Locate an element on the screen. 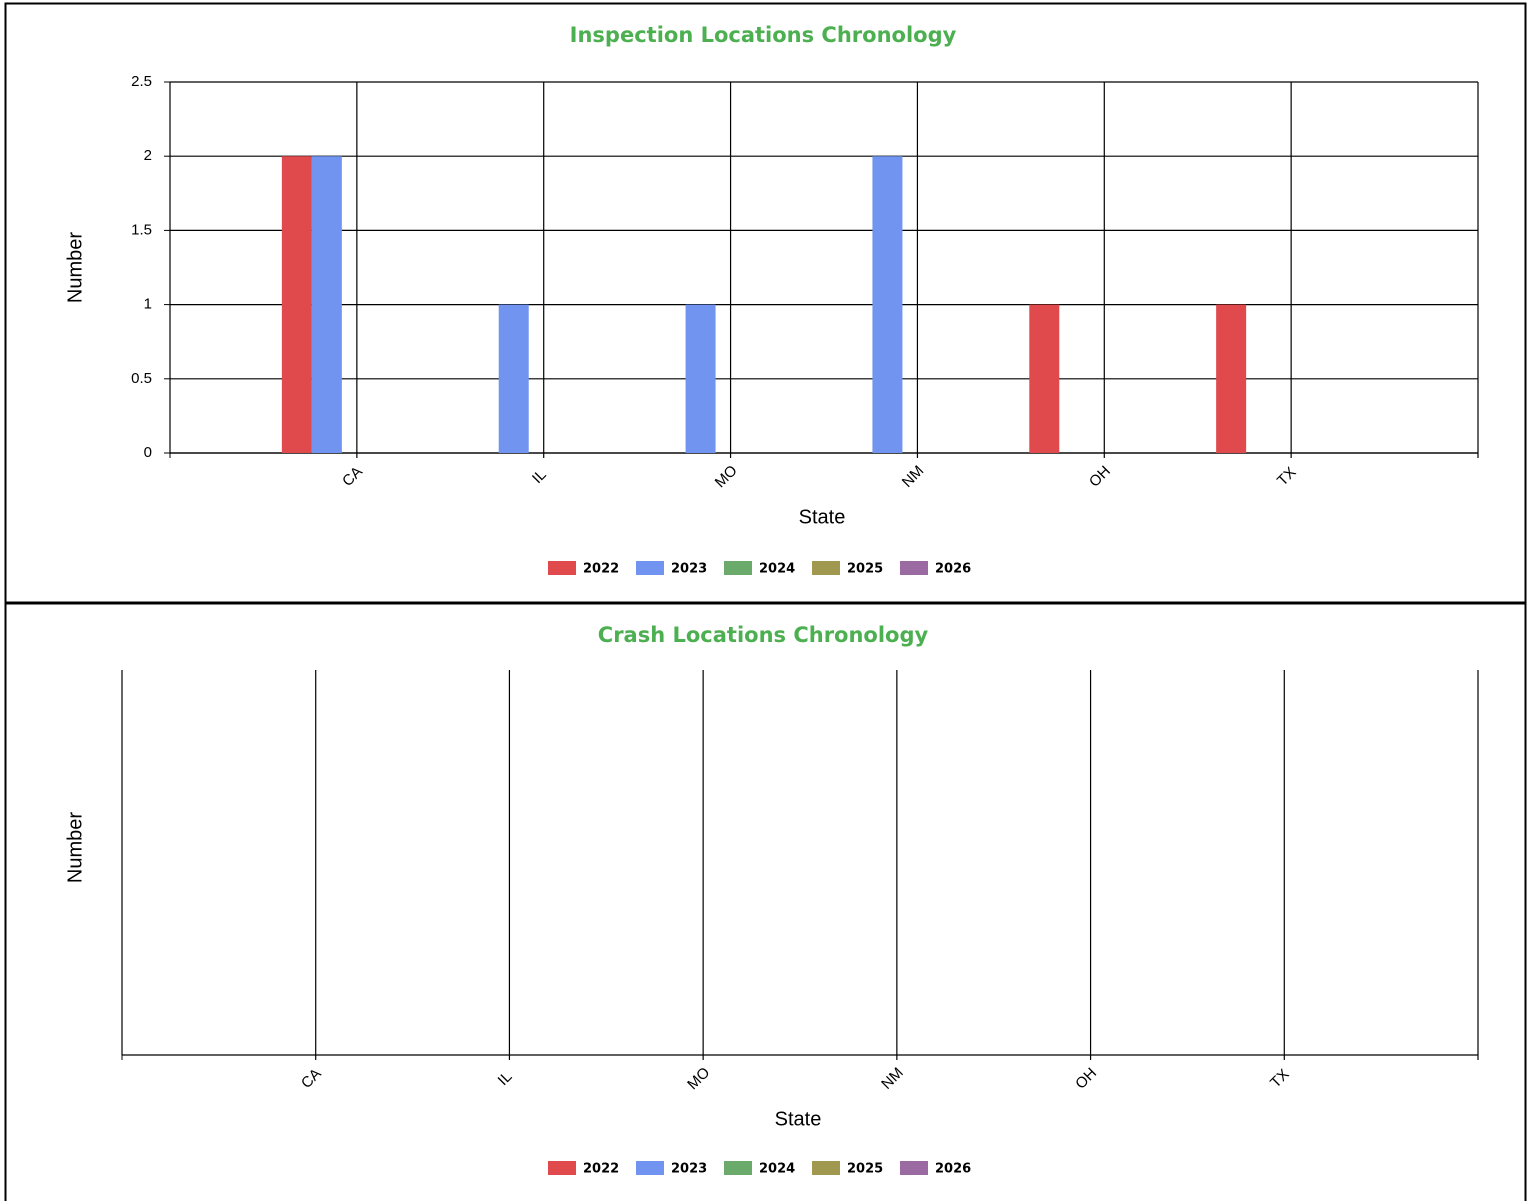 Image resolution: width=1532 pixels, height=1201 pixels. y-tick-label: 0 is located at coordinates (148, 452).